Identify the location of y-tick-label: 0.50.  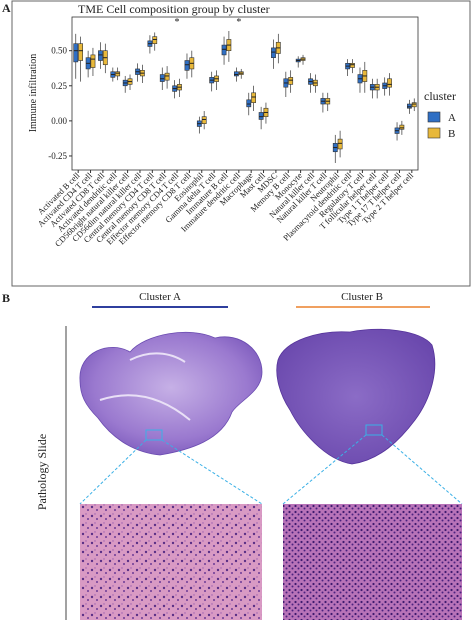
(59, 51).